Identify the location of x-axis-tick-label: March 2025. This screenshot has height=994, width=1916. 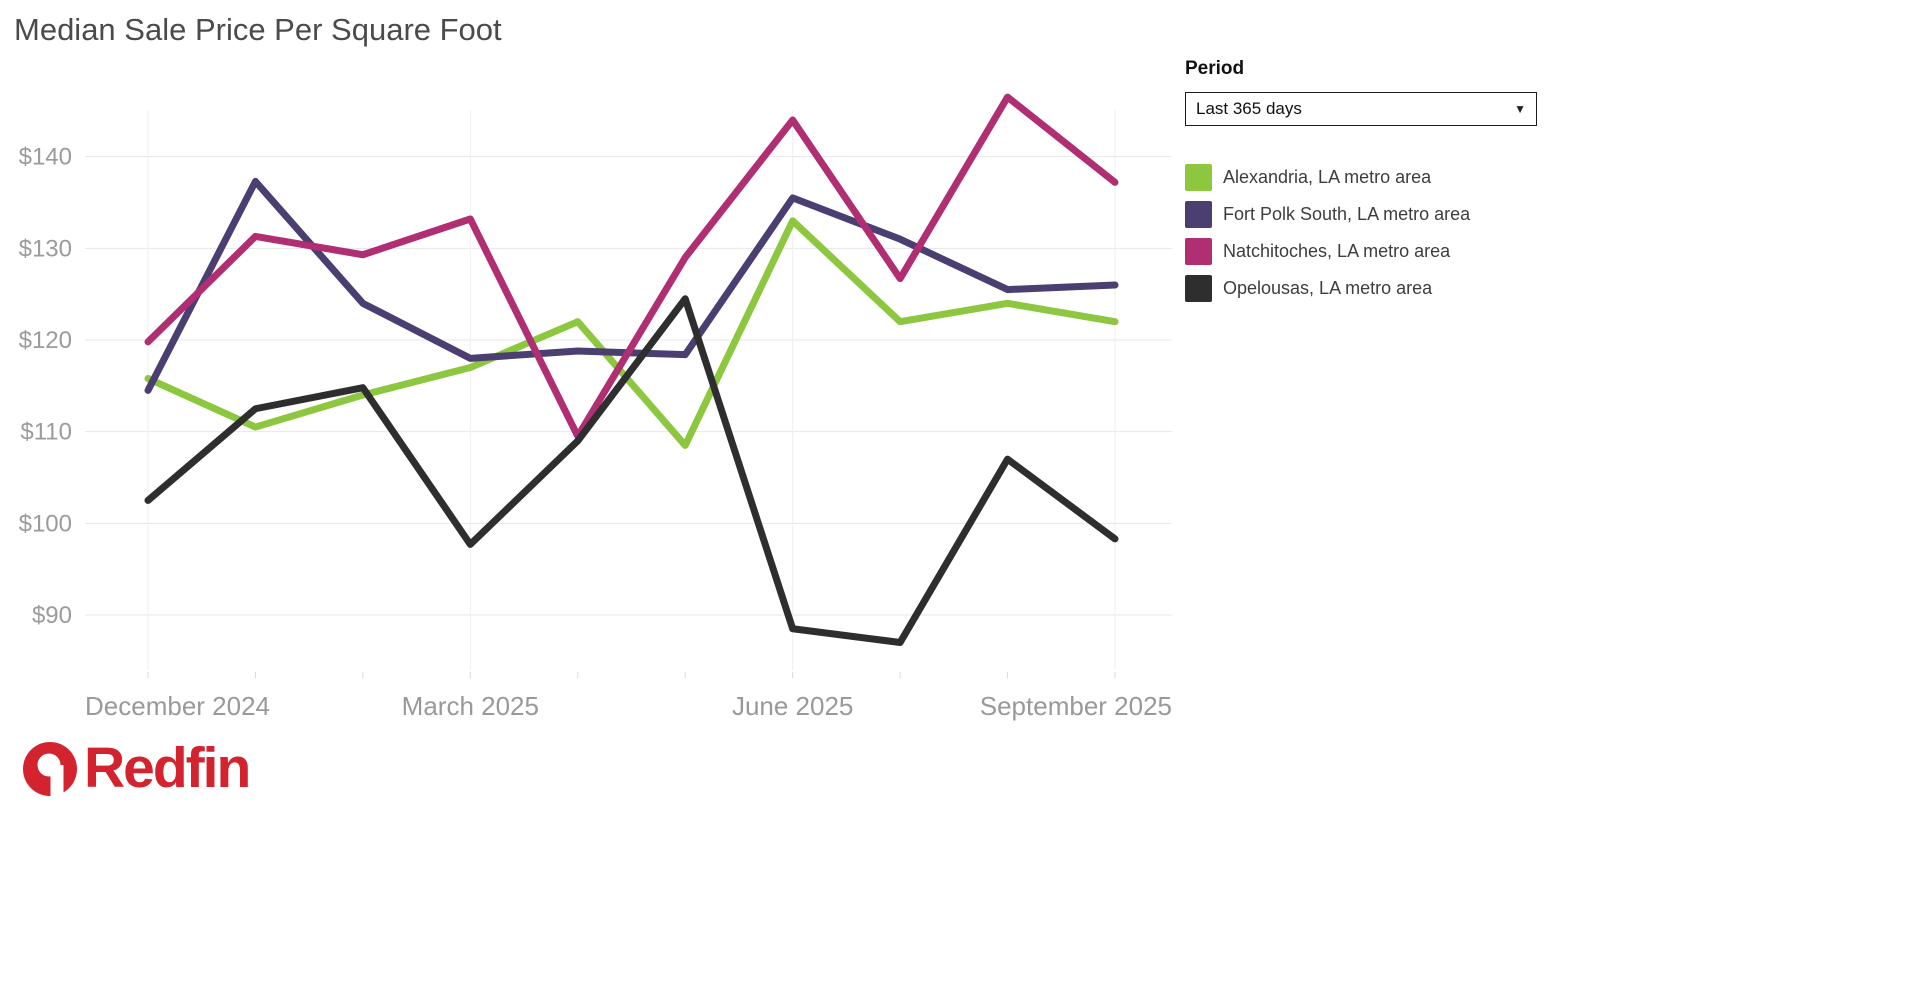
(470, 706).